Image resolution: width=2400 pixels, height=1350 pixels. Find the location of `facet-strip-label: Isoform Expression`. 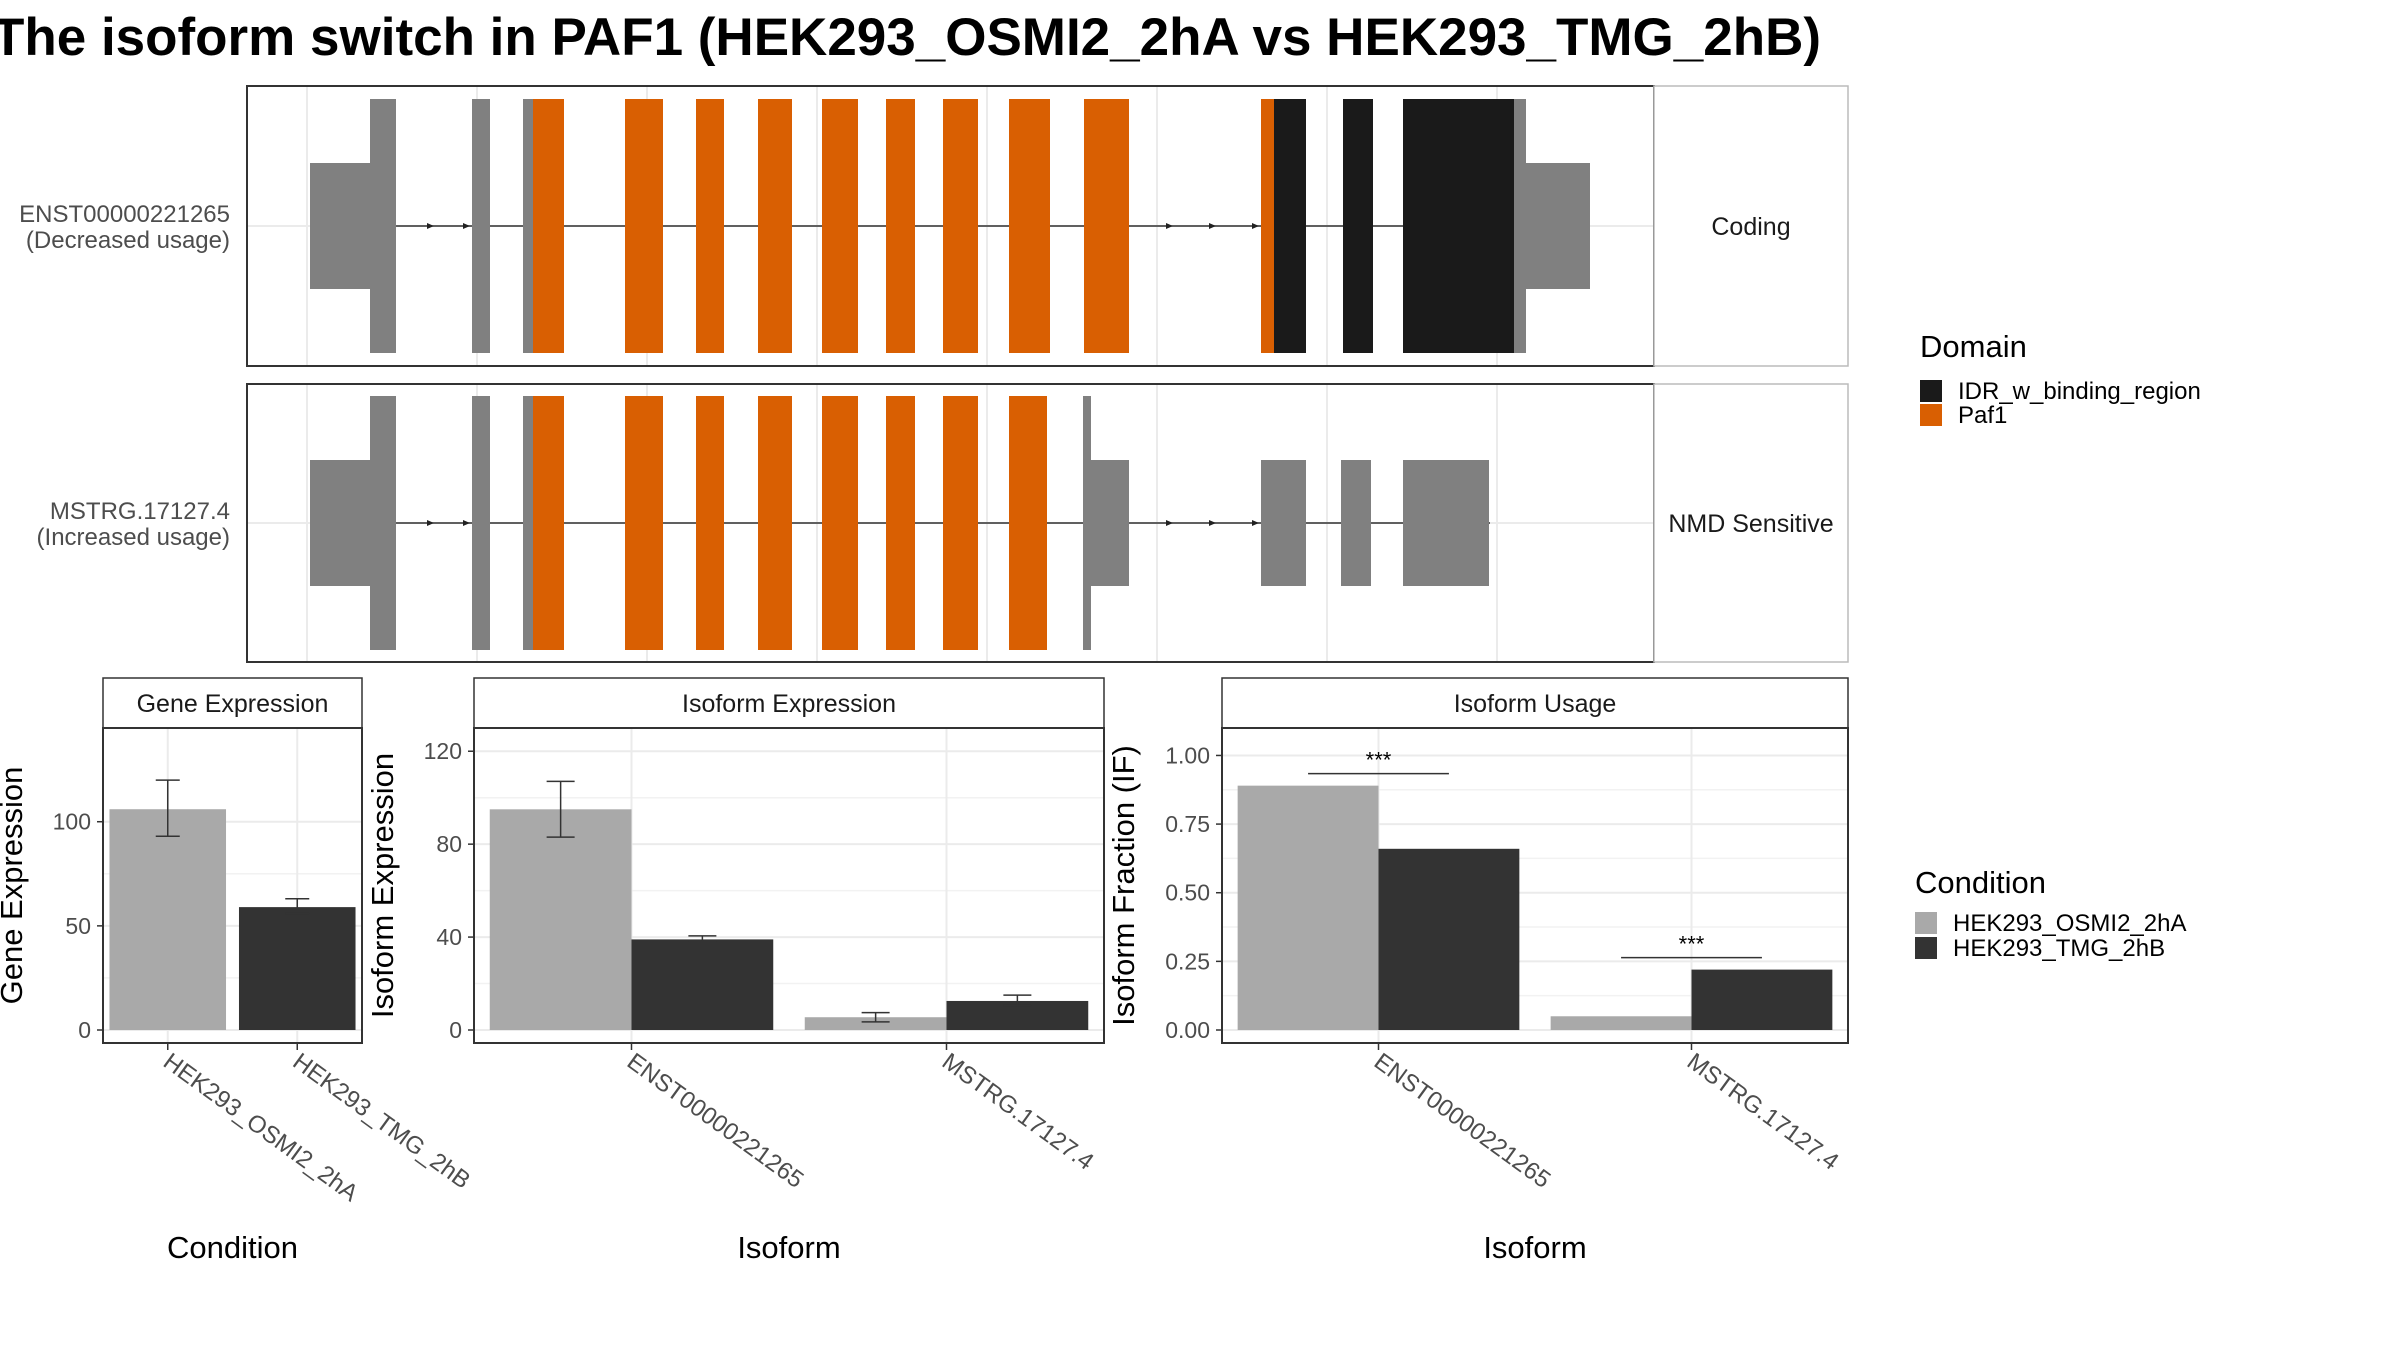

facet-strip-label: Isoform Expression is located at coordinates (789, 704).